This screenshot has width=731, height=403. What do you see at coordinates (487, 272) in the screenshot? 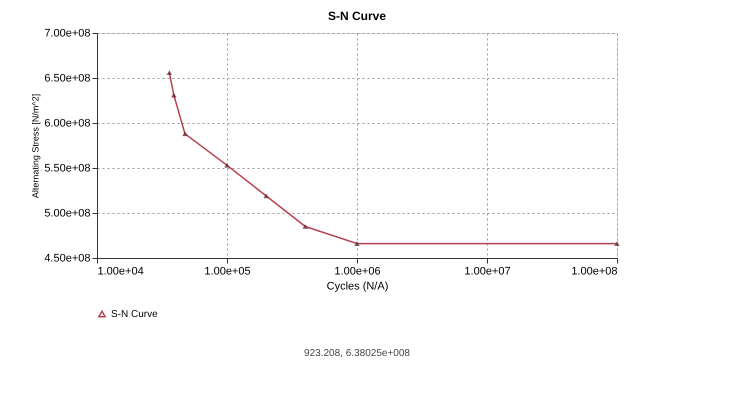
I see `x-tick-label: 1.00e+07` at bounding box center [487, 272].